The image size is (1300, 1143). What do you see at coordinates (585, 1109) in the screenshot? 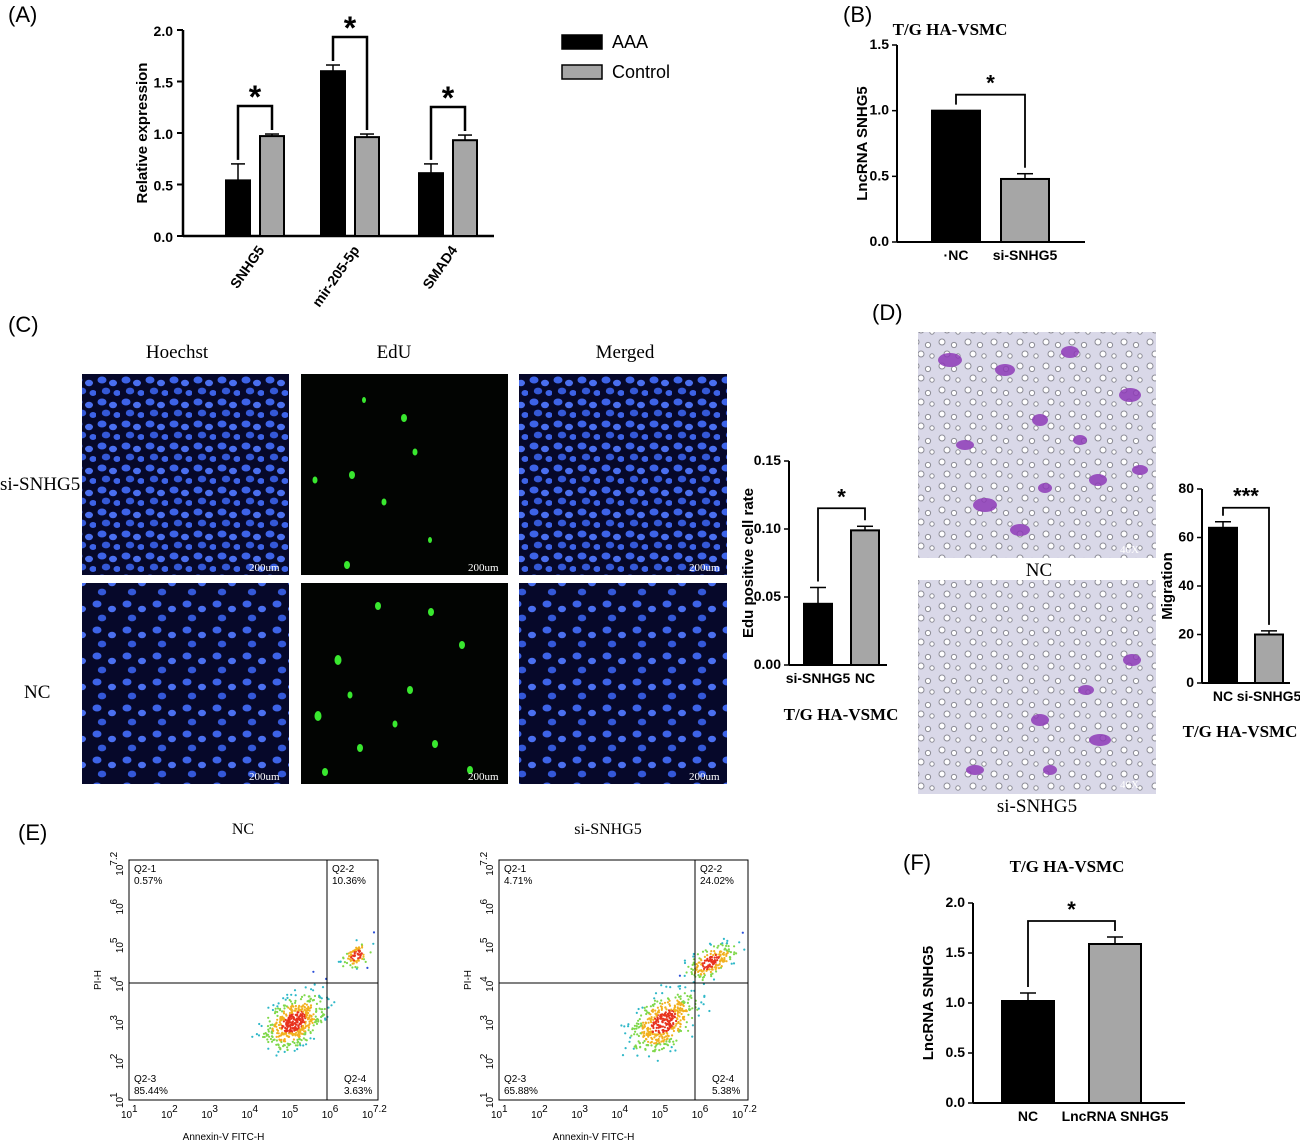
I see `x-tick-exponent: 3` at bounding box center [585, 1109].